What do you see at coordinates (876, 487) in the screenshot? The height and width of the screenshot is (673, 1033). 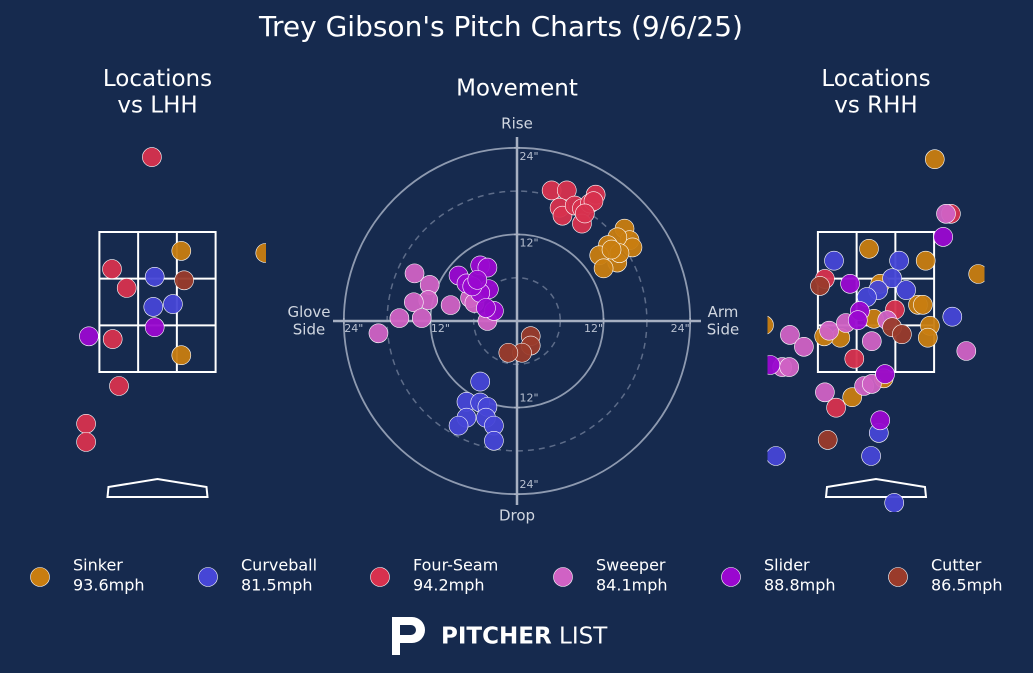 I see `home-plate` at bounding box center [876, 487].